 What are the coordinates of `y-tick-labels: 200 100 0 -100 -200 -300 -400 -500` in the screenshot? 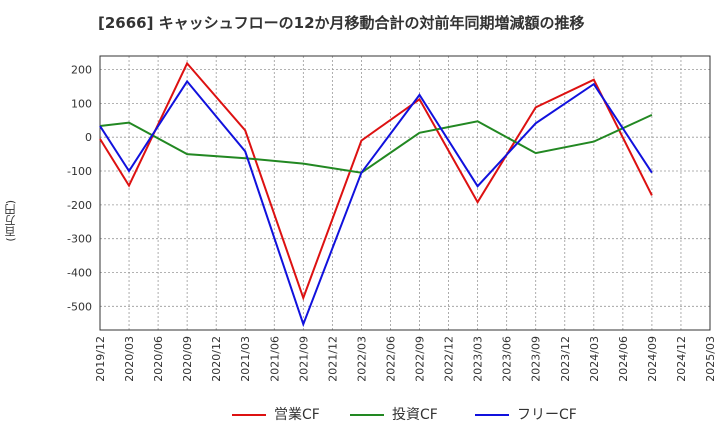 It's located at (79, 189).